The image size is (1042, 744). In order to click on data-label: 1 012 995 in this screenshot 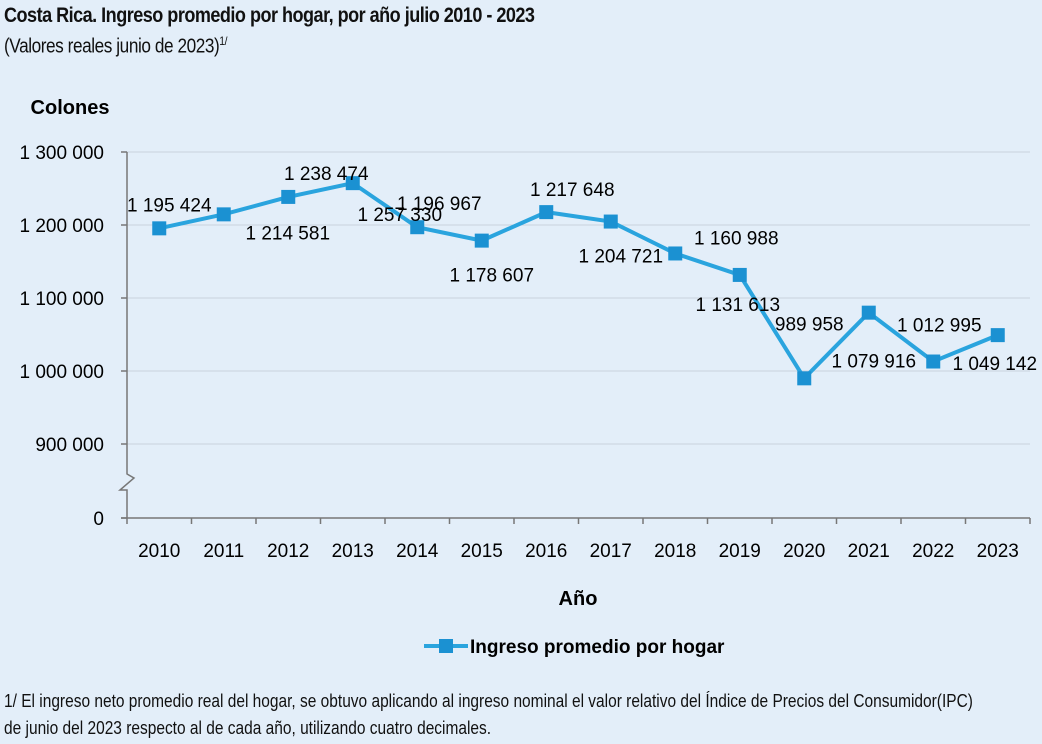, I will do `click(939, 326)`.